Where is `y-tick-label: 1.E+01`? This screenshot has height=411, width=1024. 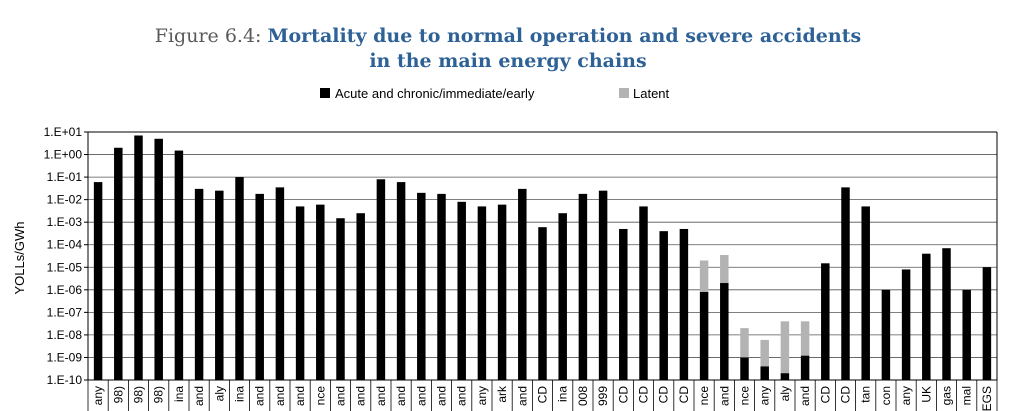
y-tick-label: 1.E+01 is located at coordinates (63, 132).